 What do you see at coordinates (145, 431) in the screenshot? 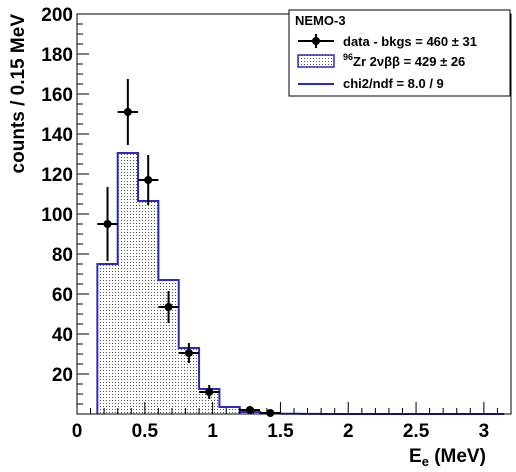
I see `x-tick-label-1: 0.5` at bounding box center [145, 431].